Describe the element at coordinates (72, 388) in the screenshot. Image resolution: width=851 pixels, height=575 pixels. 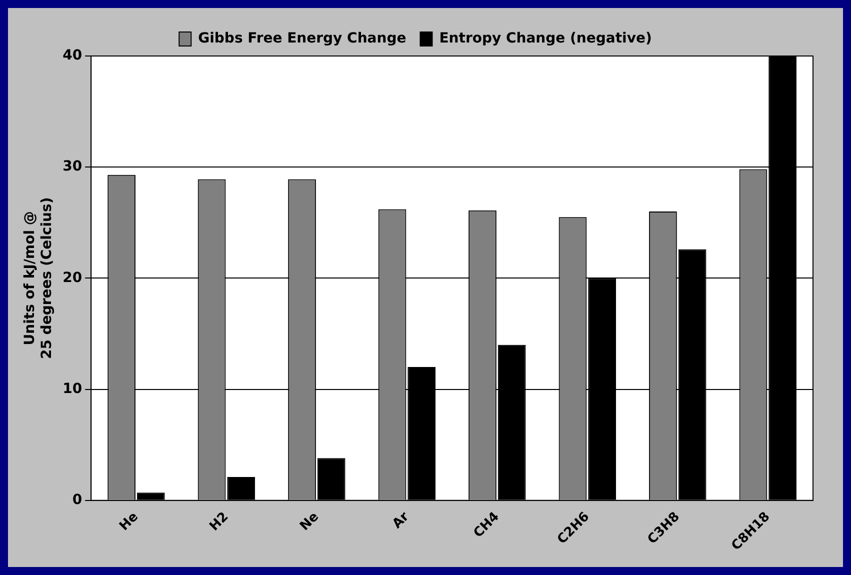
I see `y-tick-label: 10` at that location.